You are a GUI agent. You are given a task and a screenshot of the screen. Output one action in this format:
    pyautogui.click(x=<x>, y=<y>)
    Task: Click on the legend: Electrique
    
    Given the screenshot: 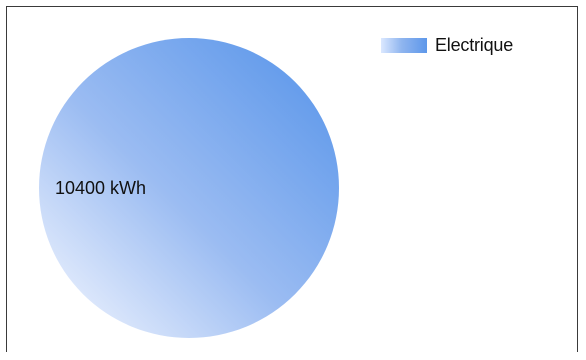 What is the action you would take?
    pyautogui.click(x=447, y=45)
    